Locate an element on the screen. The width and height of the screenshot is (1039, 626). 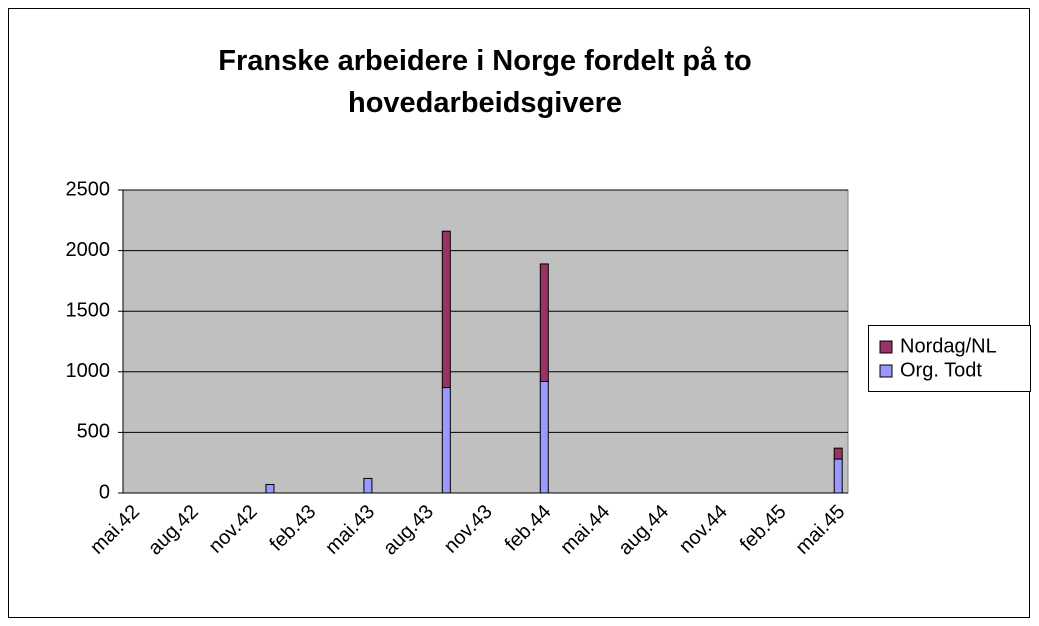
legend-label: Nordag/NL is located at coordinates (948, 346).